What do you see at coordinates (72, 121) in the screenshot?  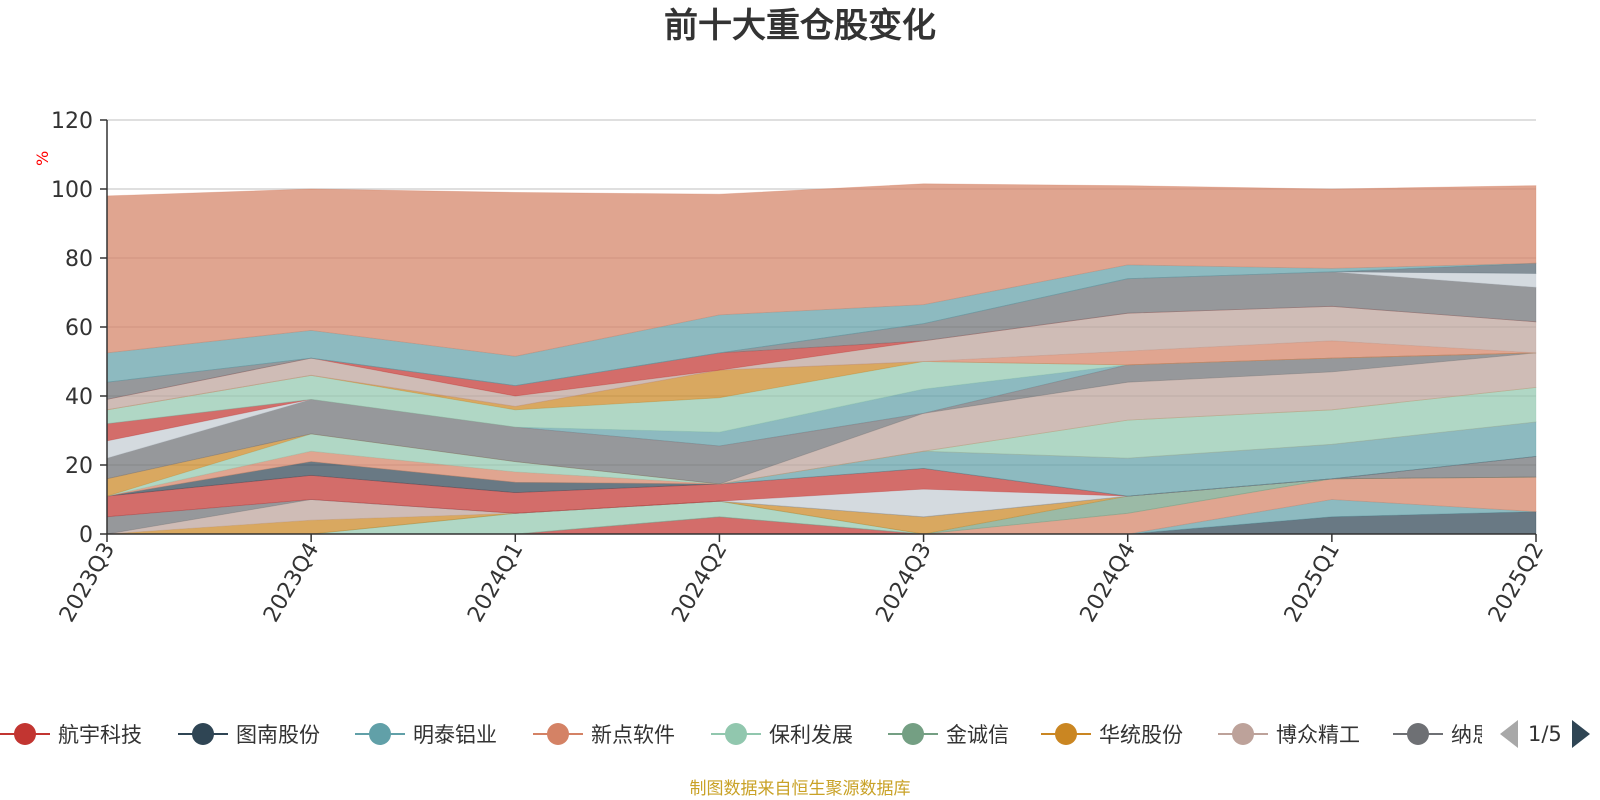 I see `y-tick-label: 120` at bounding box center [72, 121].